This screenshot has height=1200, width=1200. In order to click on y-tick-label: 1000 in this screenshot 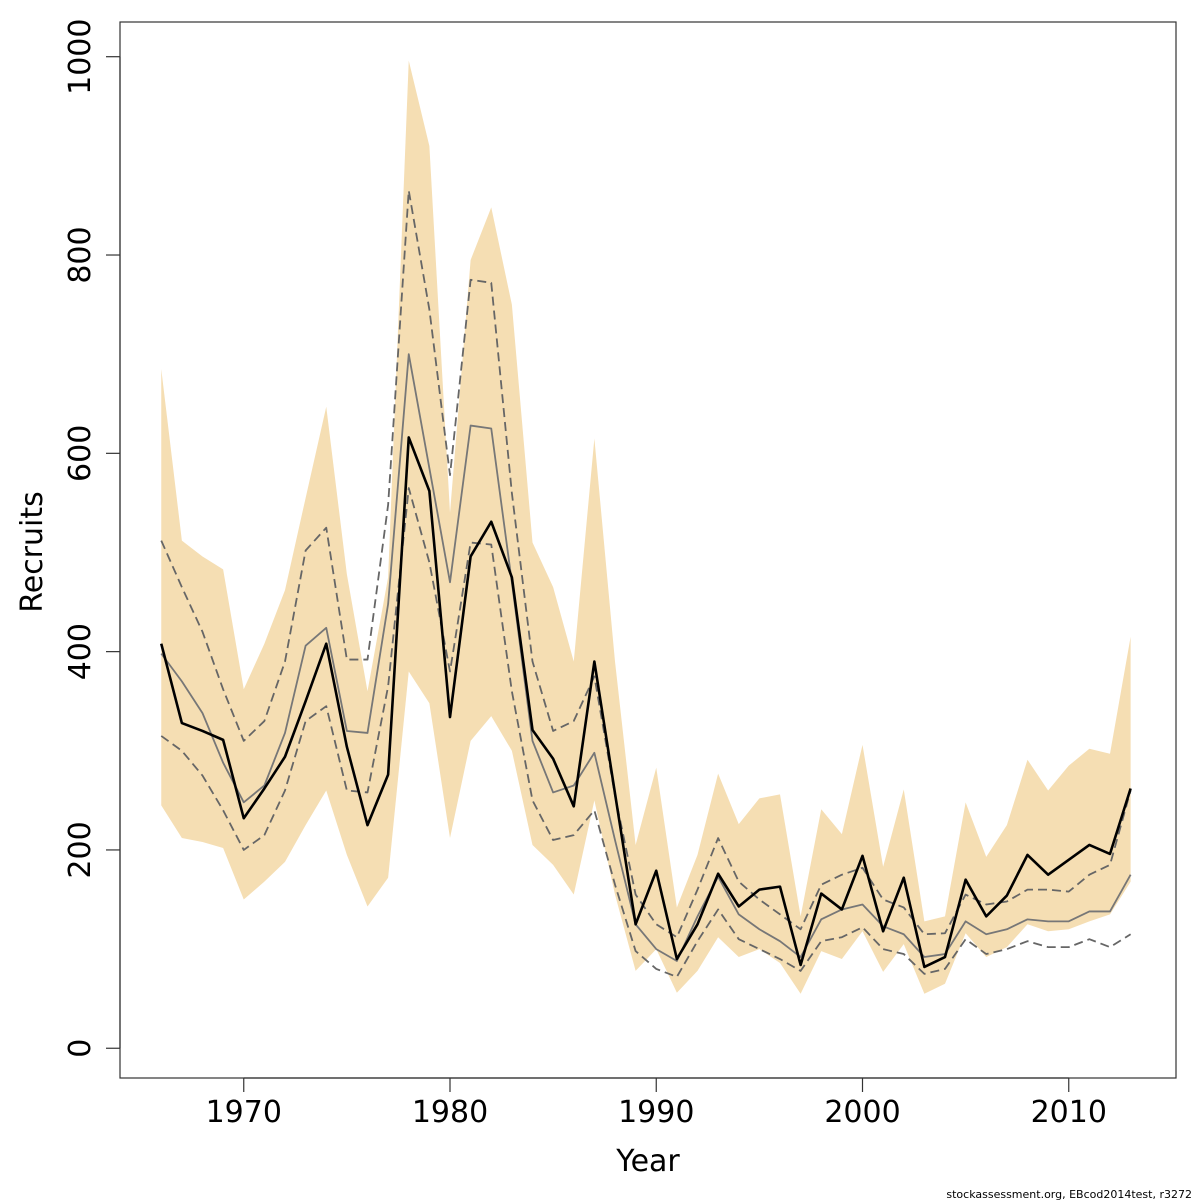, I will do `click(80, 57)`.